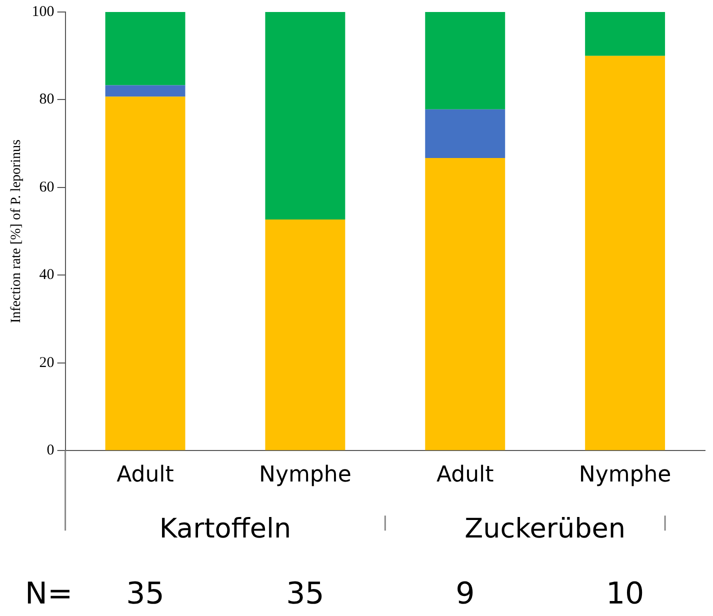 Image resolution: width=713 pixels, height=616 pixels. Describe the element at coordinates (225, 529) in the screenshot. I see `text: Kartoffeln` at that location.